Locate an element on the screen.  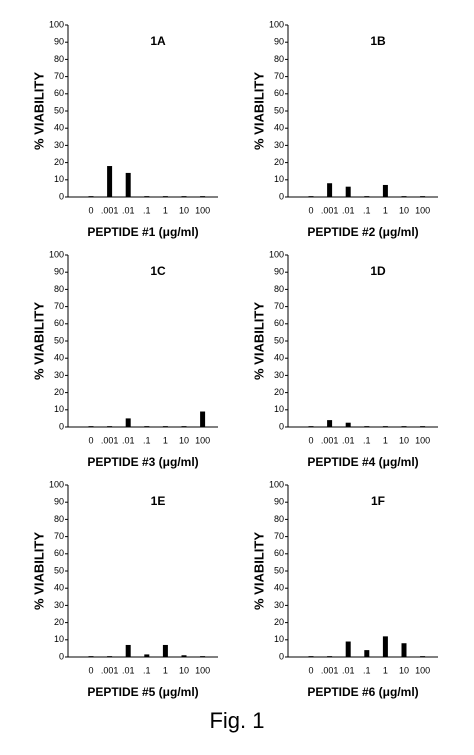
figure-caption: Fig. 1 is located at coordinates (236, 720).